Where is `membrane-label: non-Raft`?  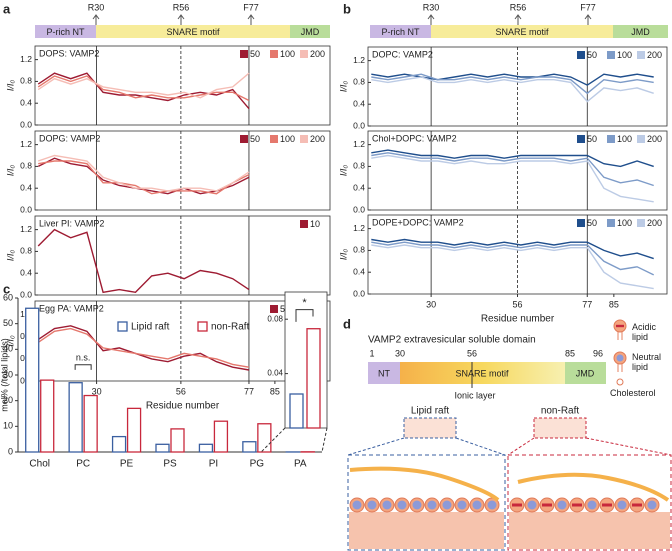 membrane-label: non-Raft is located at coordinates (560, 411).